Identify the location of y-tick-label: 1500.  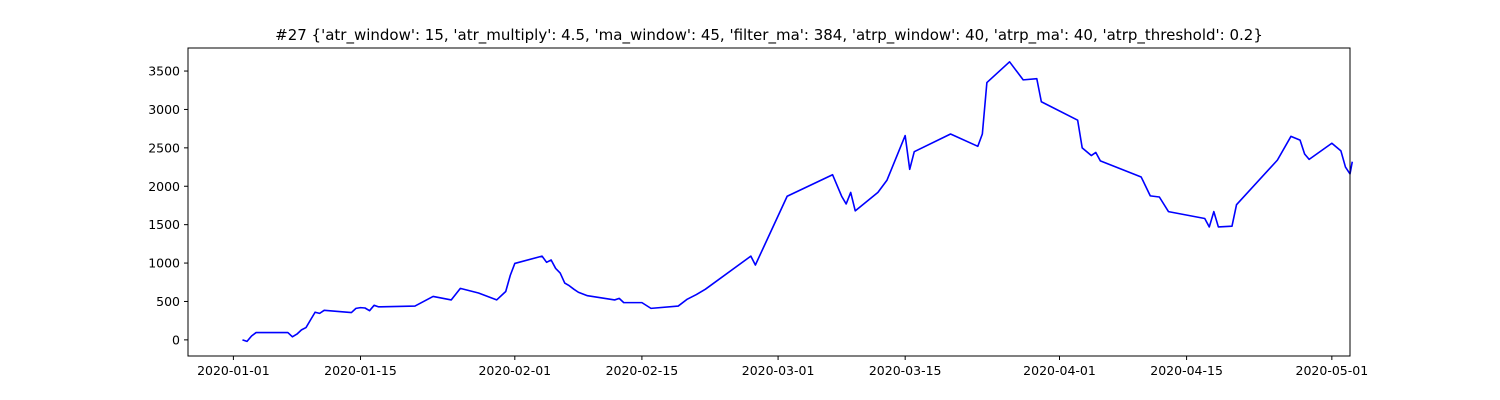
(164, 224).